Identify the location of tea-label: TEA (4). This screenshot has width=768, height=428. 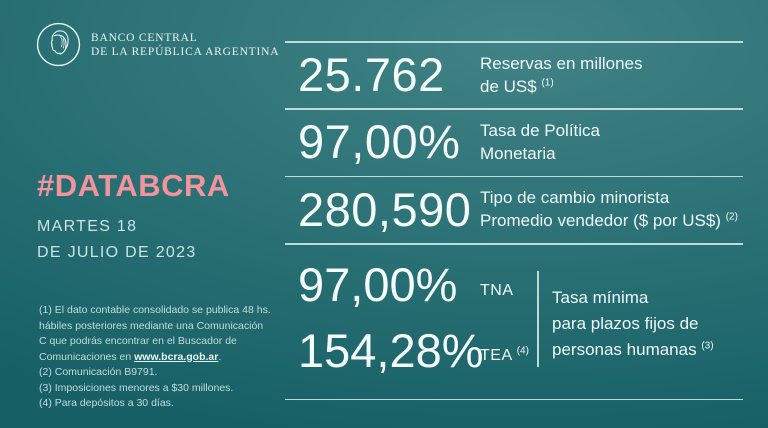
(504, 354).